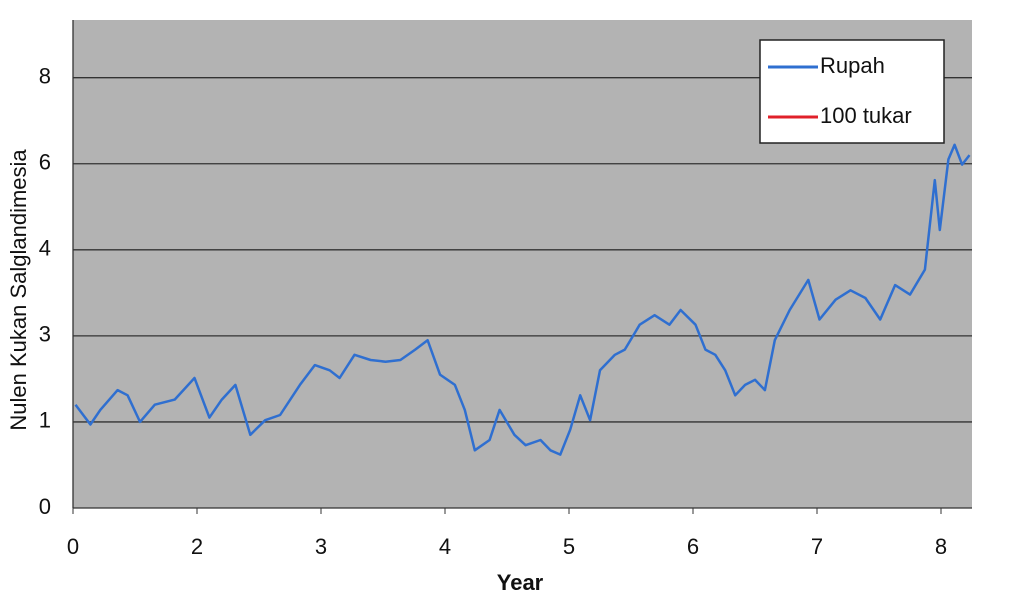 This screenshot has height=600, width=1024. Describe the element at coordinates (73, 546) in the screenshot. I see `x-tick-label: 0` at that location.